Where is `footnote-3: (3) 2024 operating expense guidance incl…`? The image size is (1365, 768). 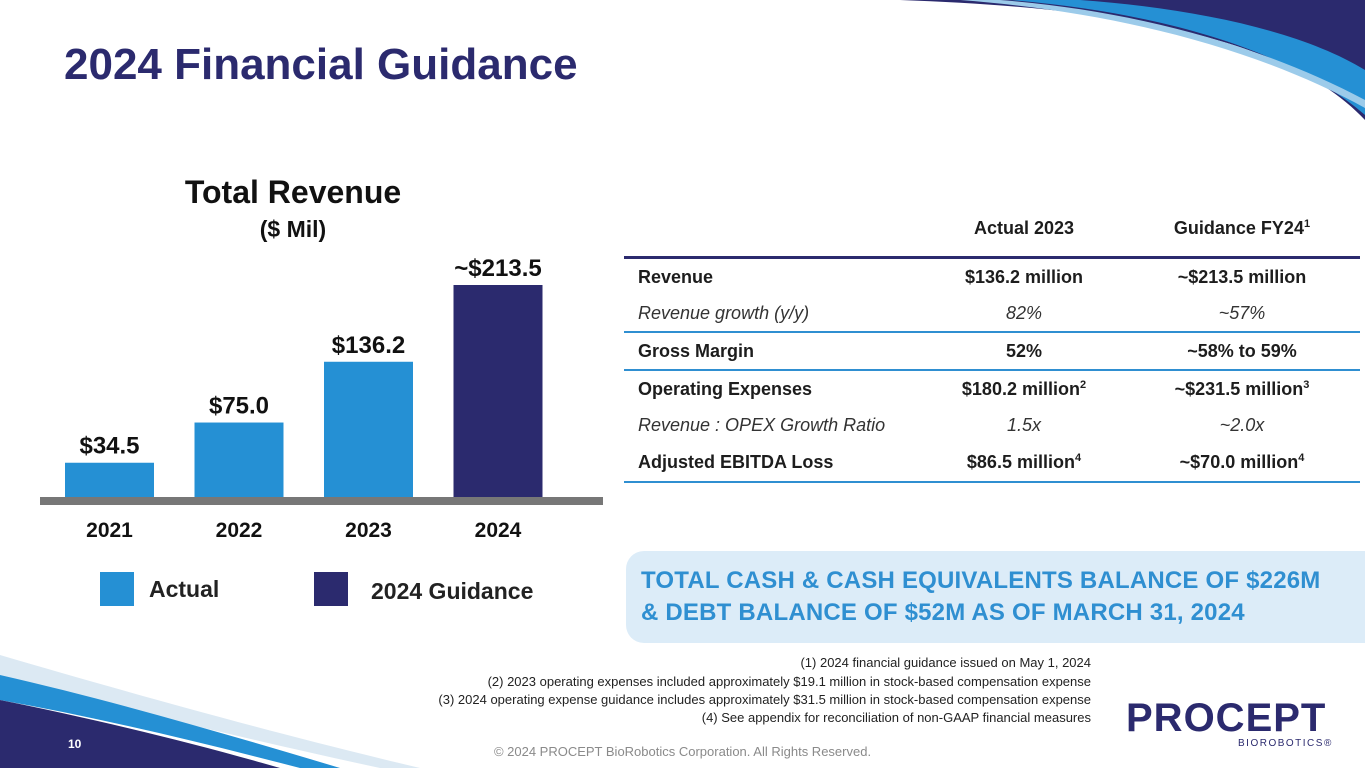 footnote-3: (3) 2024 operating expense guidance incl… is located at coordinates (764, 699).